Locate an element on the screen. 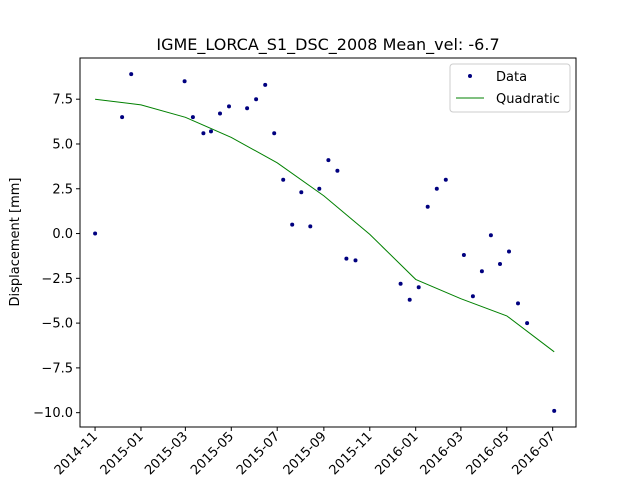 The width and height of the screenshot is (640, 480). y-tick-label: −2.5 is located at coordinates (57, 279).